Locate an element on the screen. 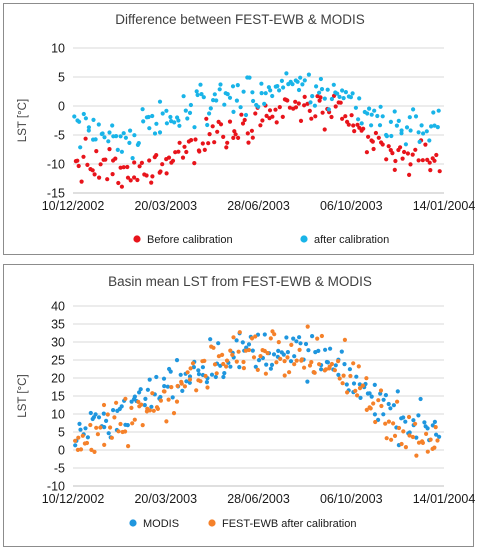 The width and height of the screenshot is (478, 550). x-tick-label: 10/12/2002 is located at coordinates (73, 499).